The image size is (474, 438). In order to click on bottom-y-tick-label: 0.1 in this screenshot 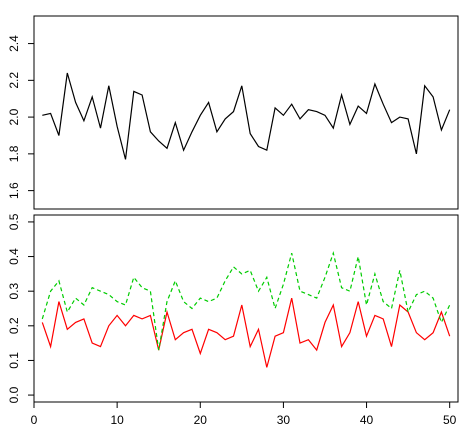, I will do `click(14, 360)`.